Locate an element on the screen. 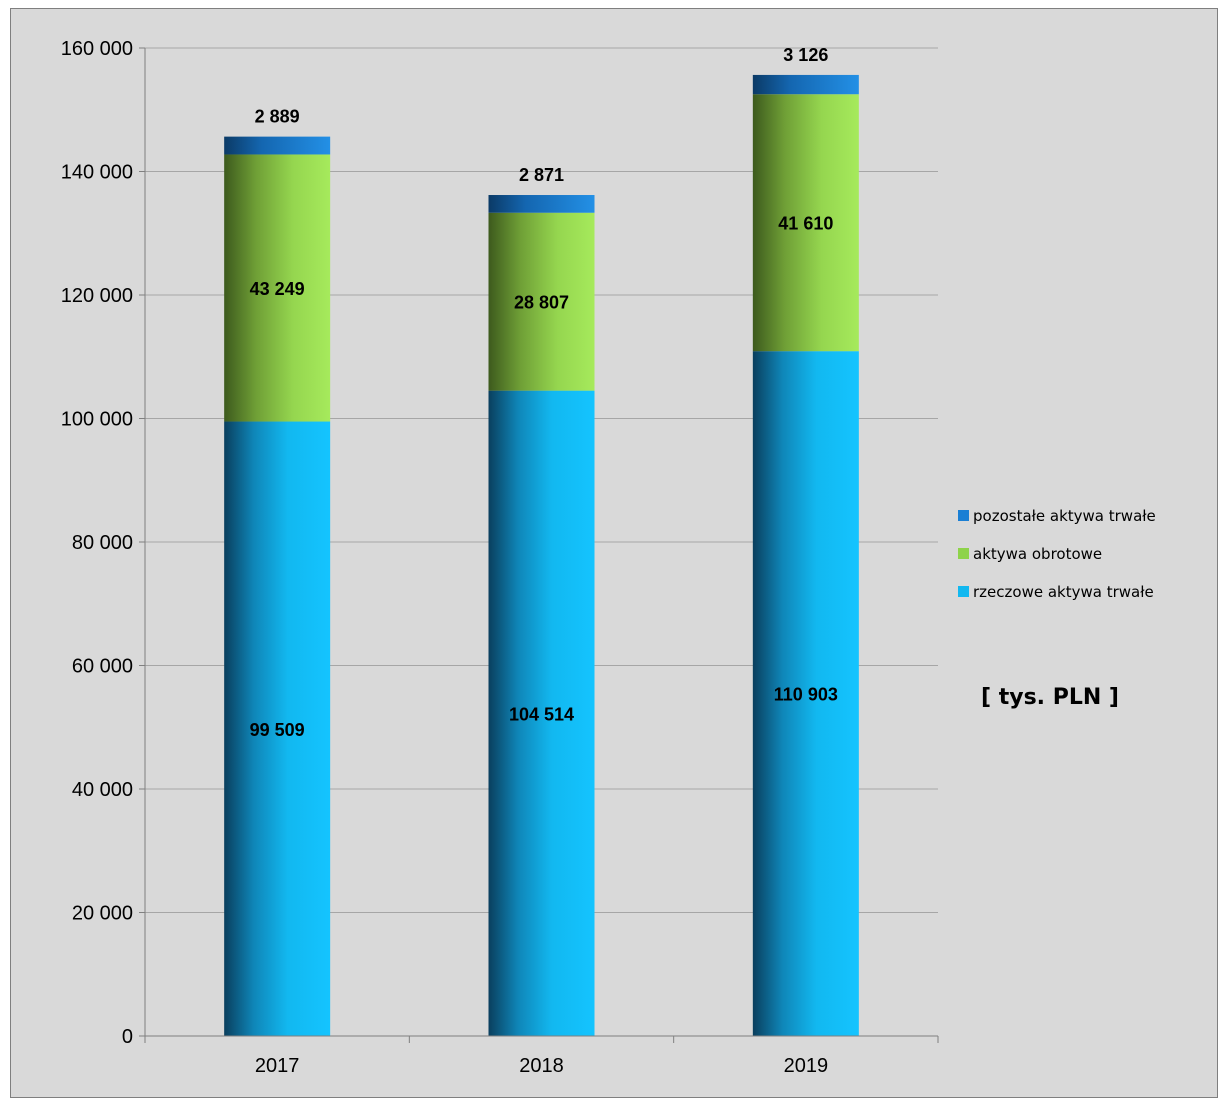 The image size is (1220, 1102). data-label: 2 871 is located at coordinates (541, 175).